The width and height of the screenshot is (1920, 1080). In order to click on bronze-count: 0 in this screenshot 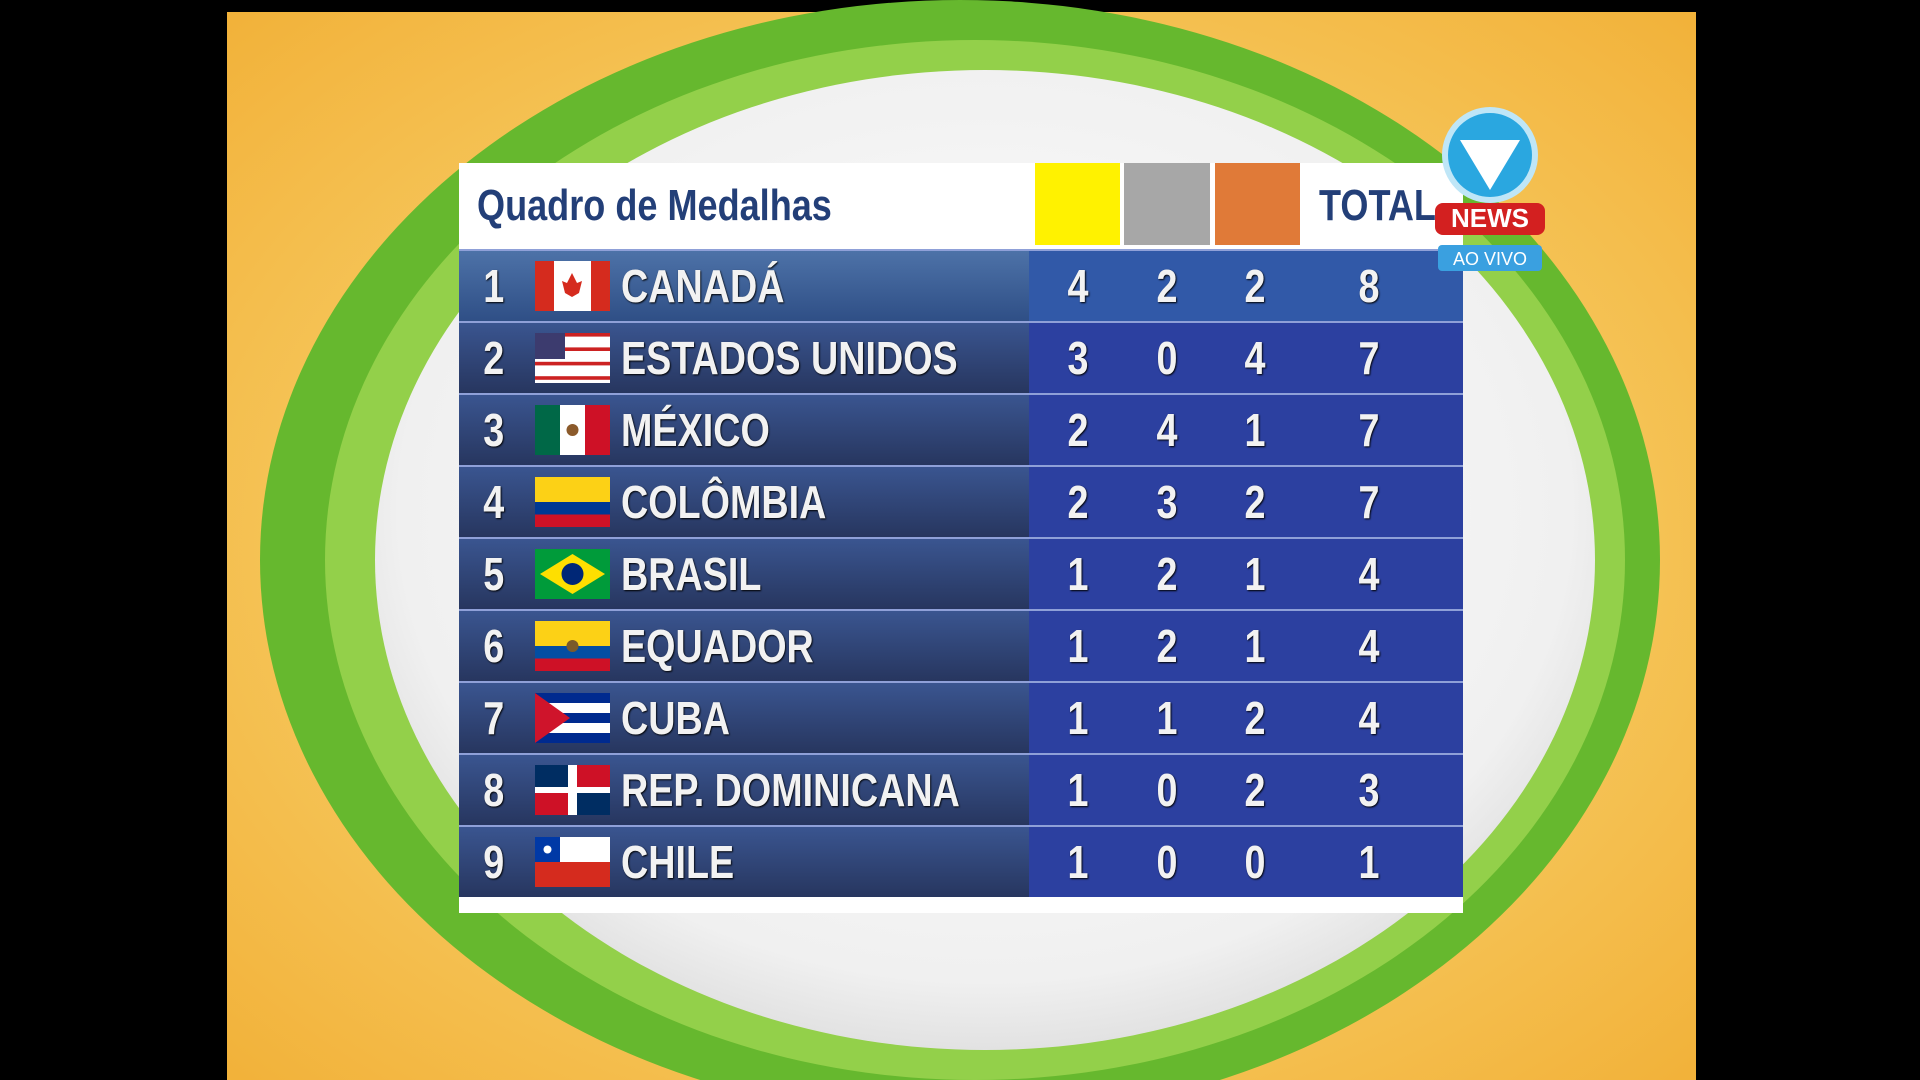, I will do `click(1255, 862)`.